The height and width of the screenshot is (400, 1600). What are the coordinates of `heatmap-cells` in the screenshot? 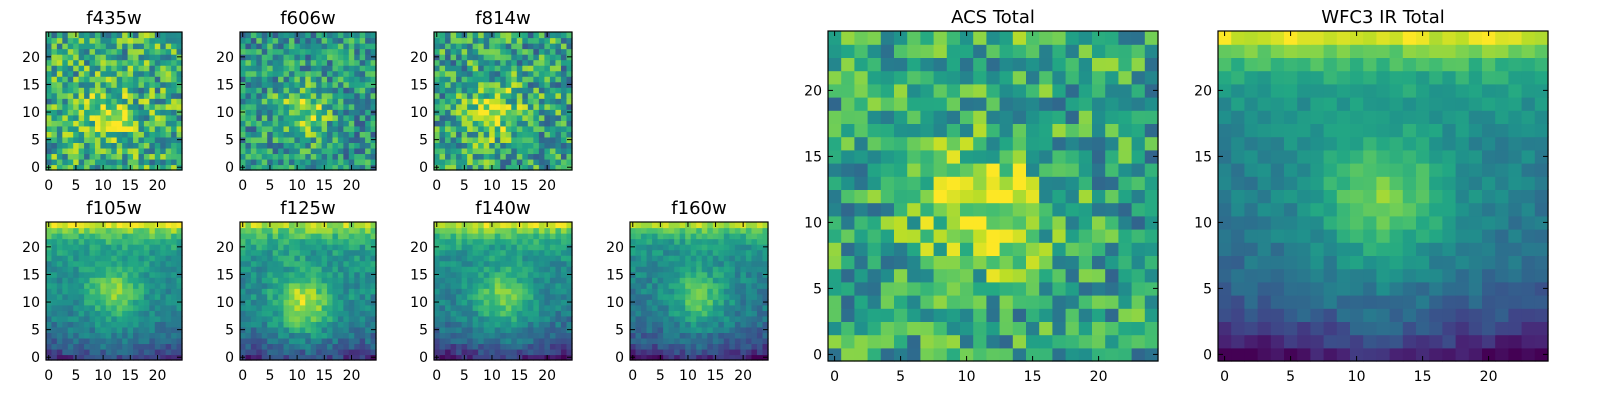 It's located at (114, 101).